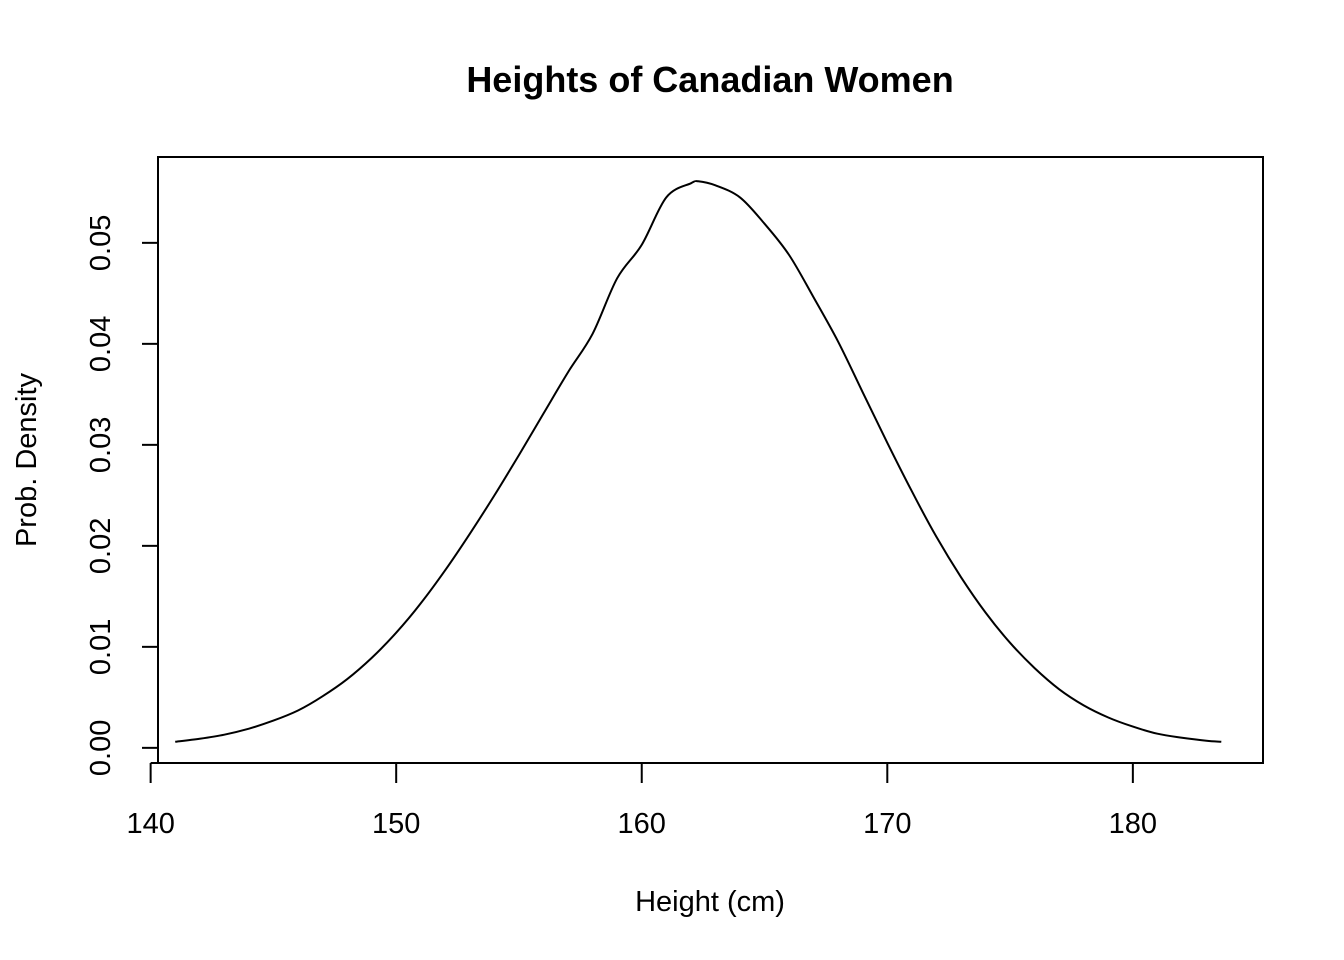 Image resolution: width=1344 pixels, height=960 pixels. Describe the element at coordinates (642, 824) in the screenshot. I see `x-tick-label: 160` at that location.